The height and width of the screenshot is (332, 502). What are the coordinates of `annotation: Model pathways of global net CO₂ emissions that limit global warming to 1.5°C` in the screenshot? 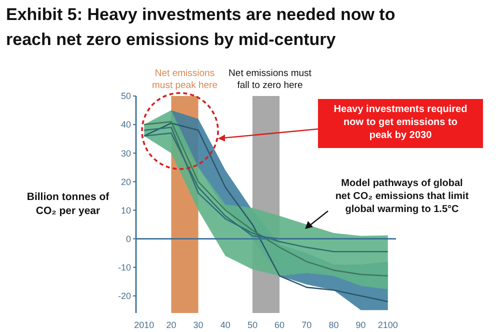 It's located at (402, 196).